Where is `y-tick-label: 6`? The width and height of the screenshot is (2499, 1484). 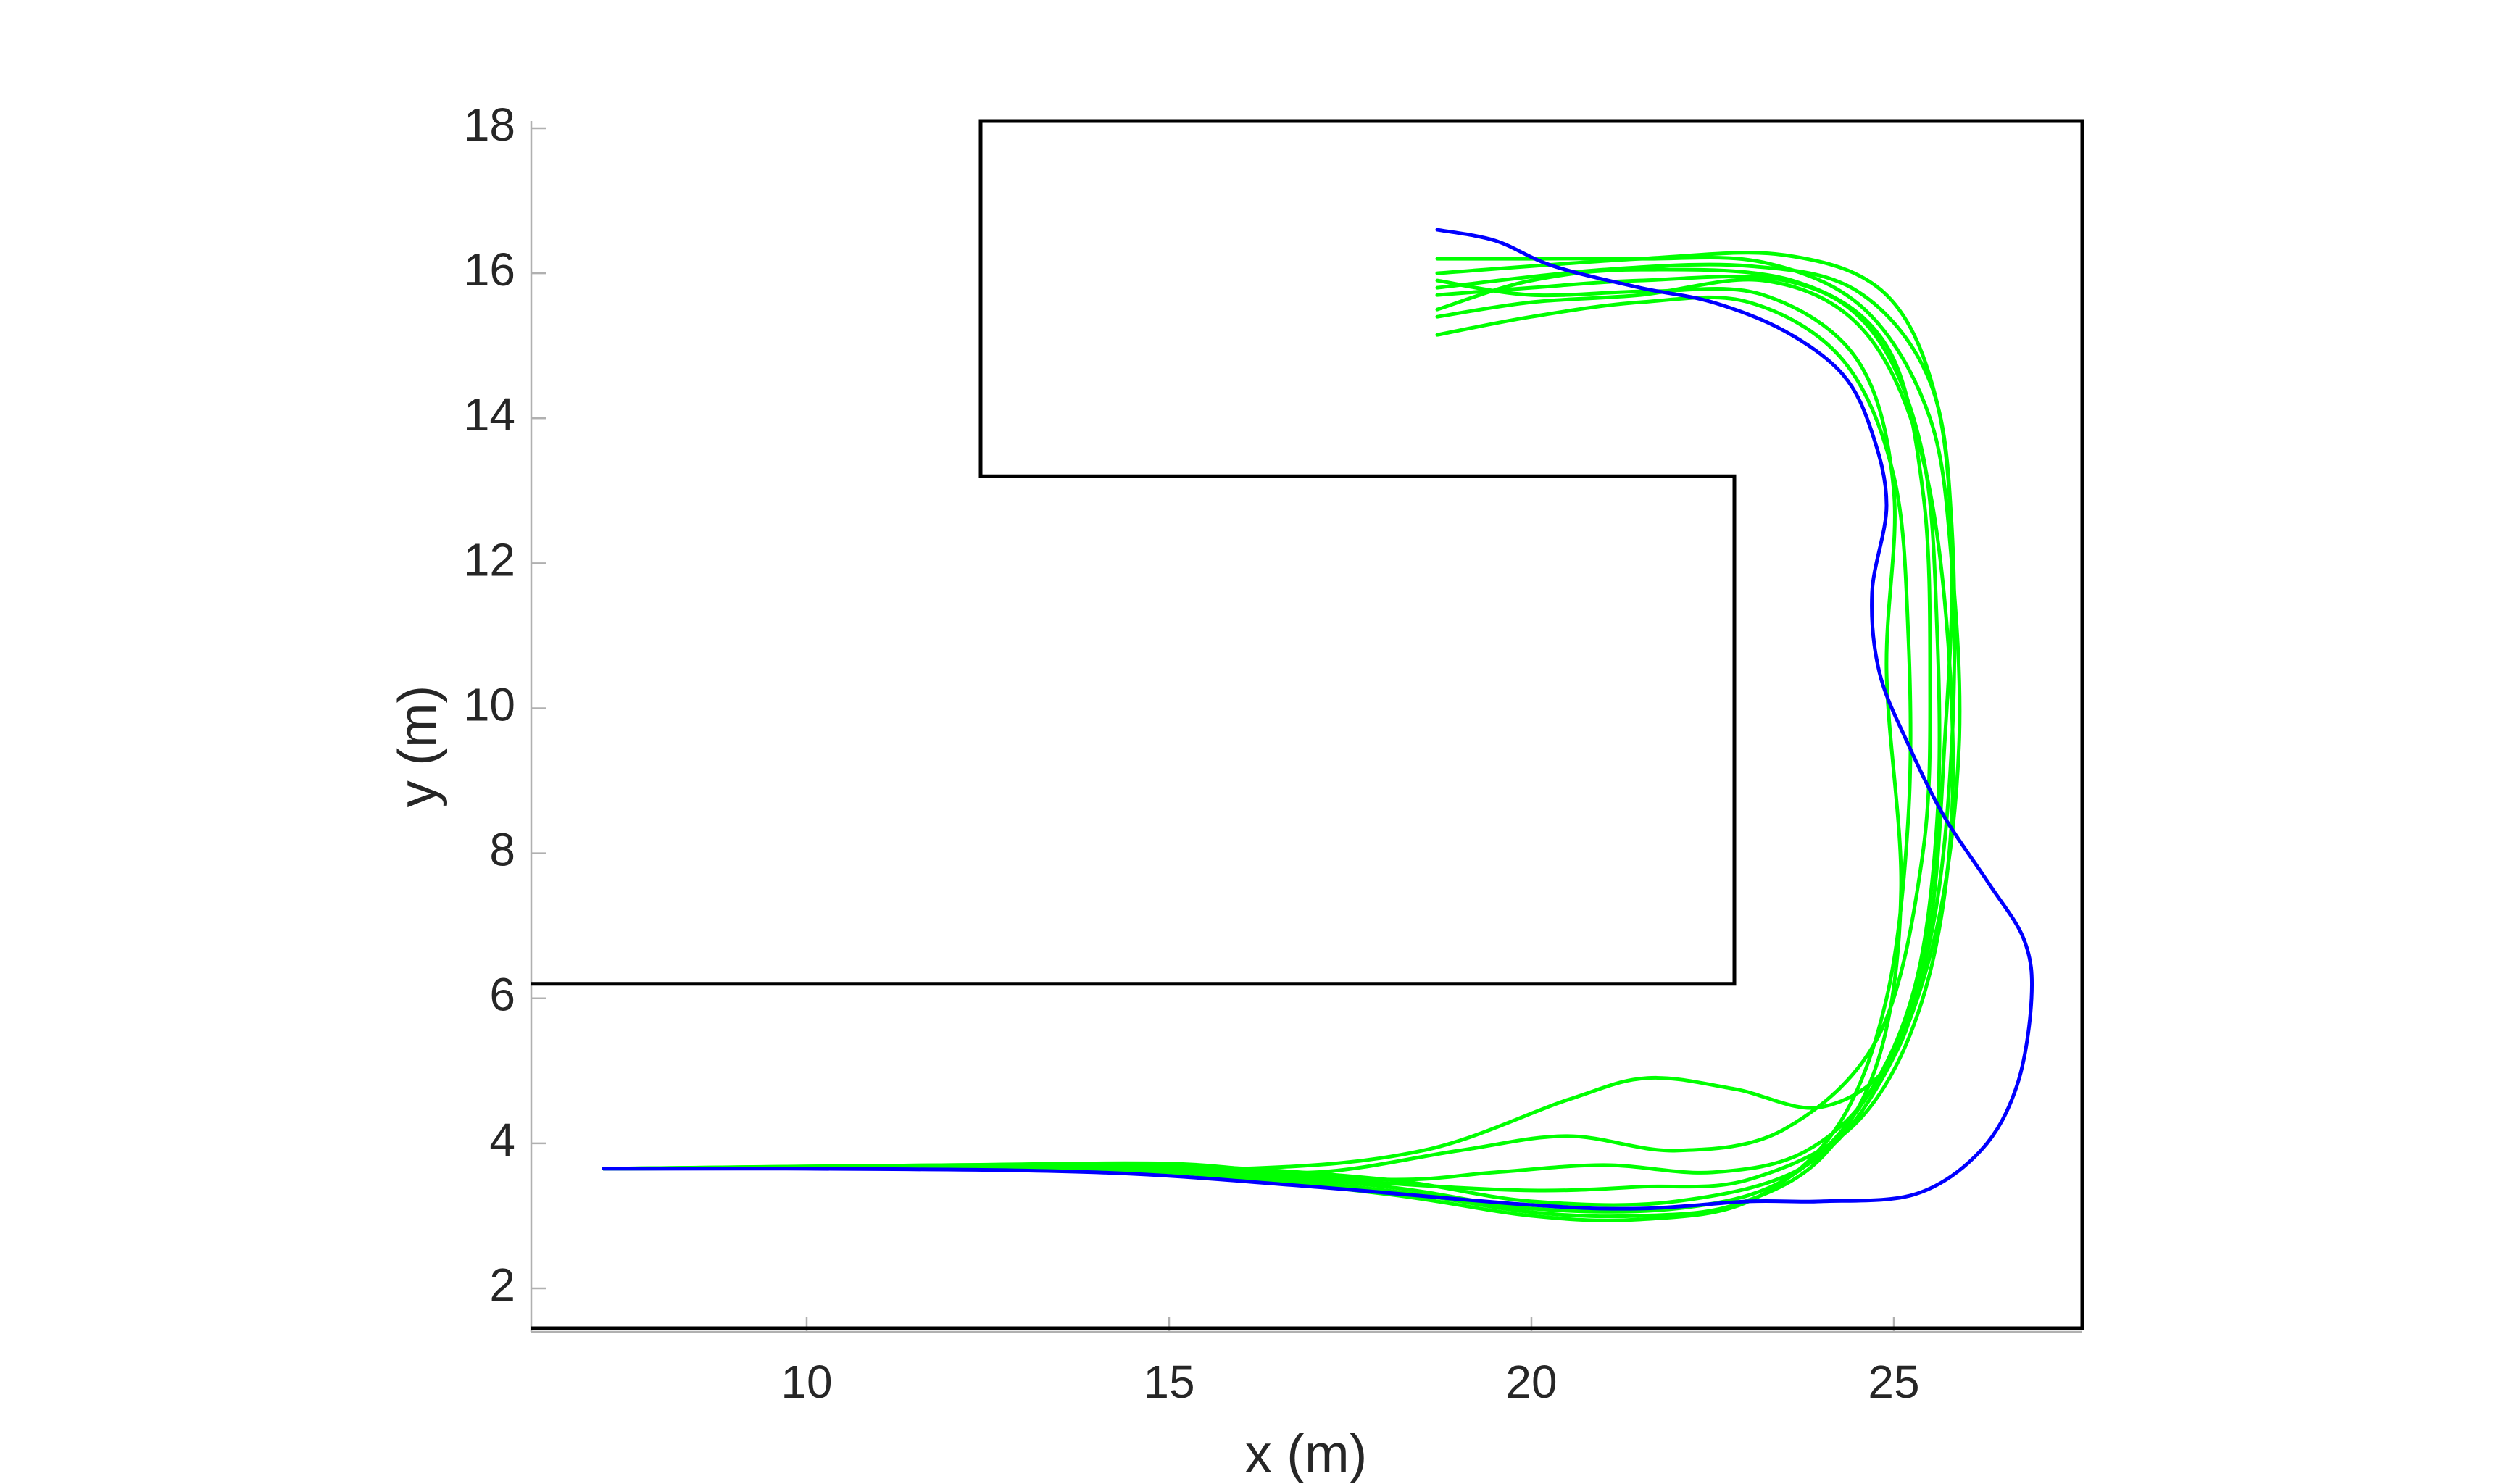 y-tick-label: 6 is located at coordinates (502, 995).